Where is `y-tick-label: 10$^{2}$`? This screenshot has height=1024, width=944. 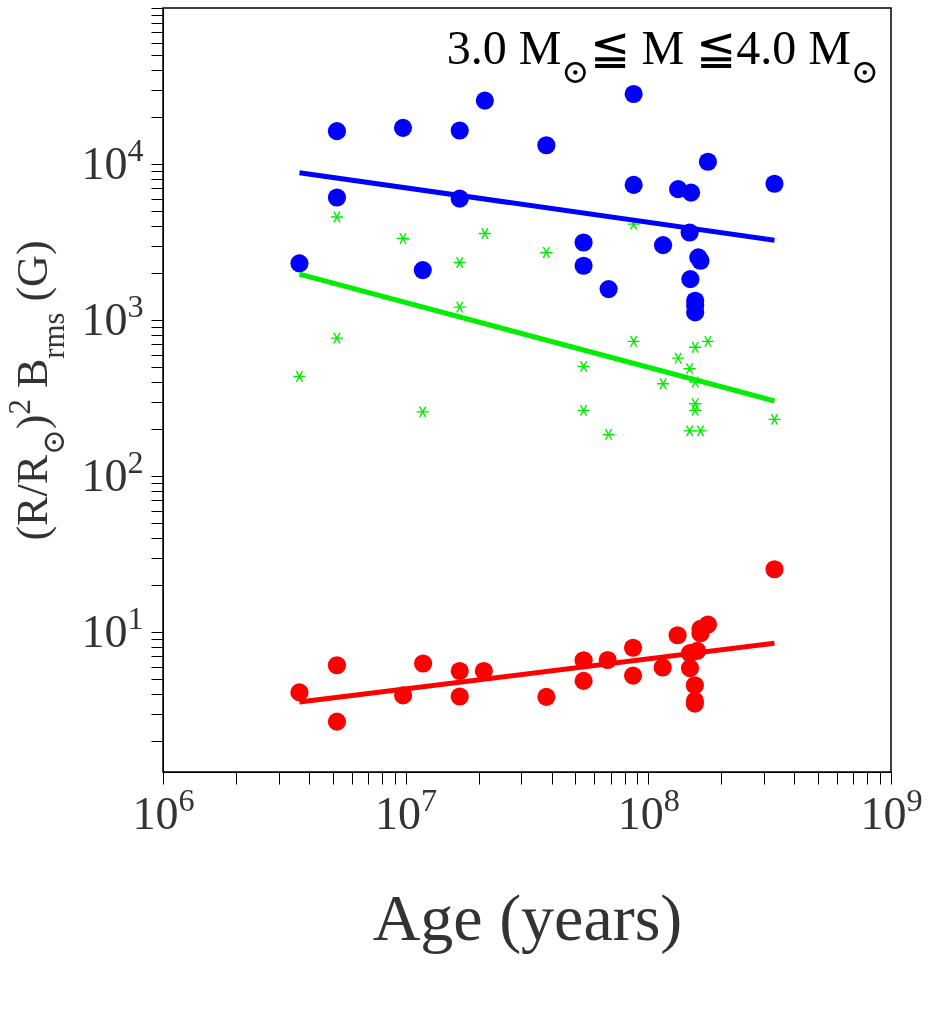 y-tick-label: 10$^{2}$ is located at coordinates (112, 472).